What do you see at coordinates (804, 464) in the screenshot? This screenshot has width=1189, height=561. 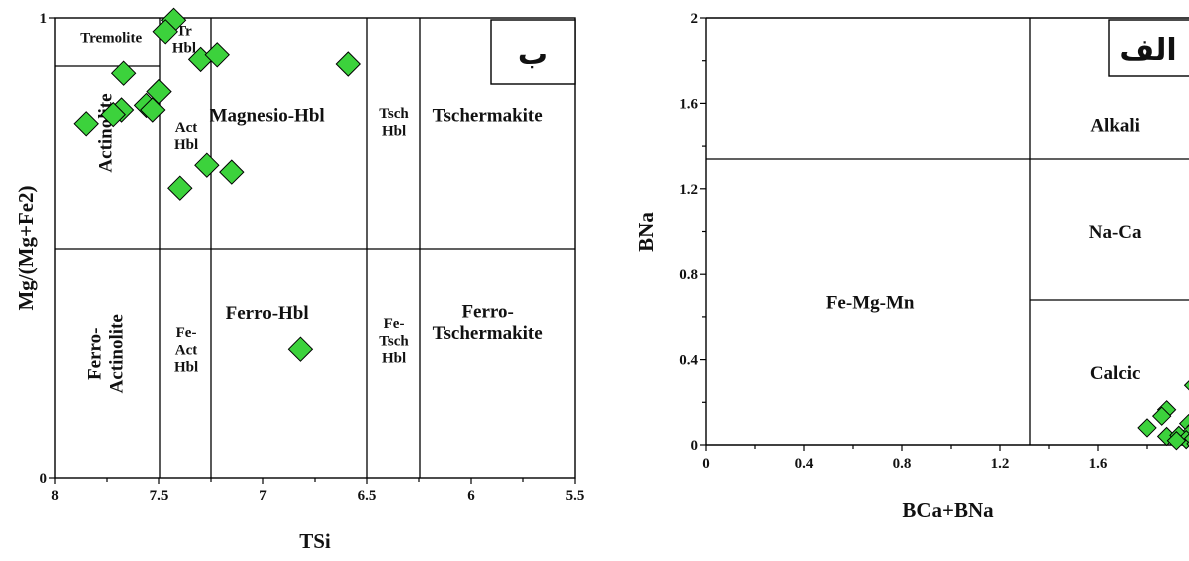 I see `x-tick-label: 0.4` at bounding box center [804, 464].